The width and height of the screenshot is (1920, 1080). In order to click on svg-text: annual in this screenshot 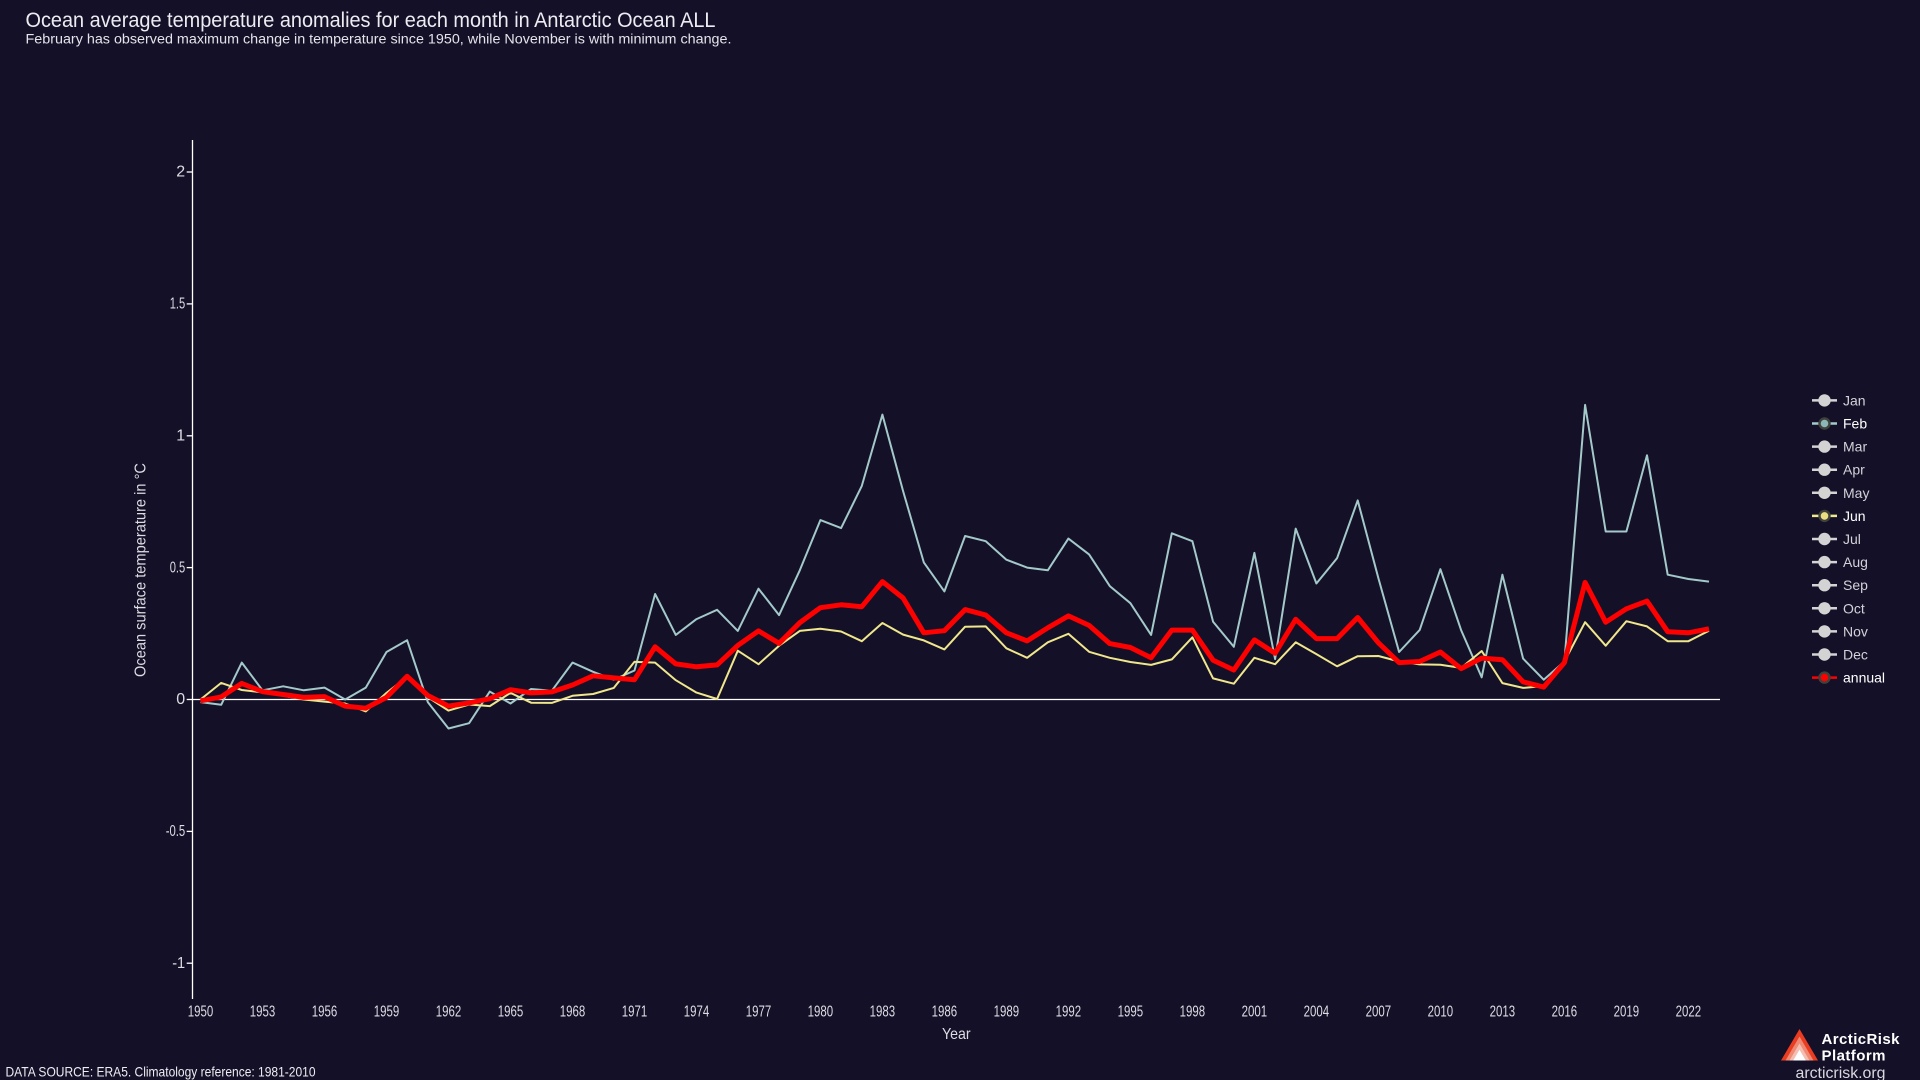, I will do `click(1864, 678)`.